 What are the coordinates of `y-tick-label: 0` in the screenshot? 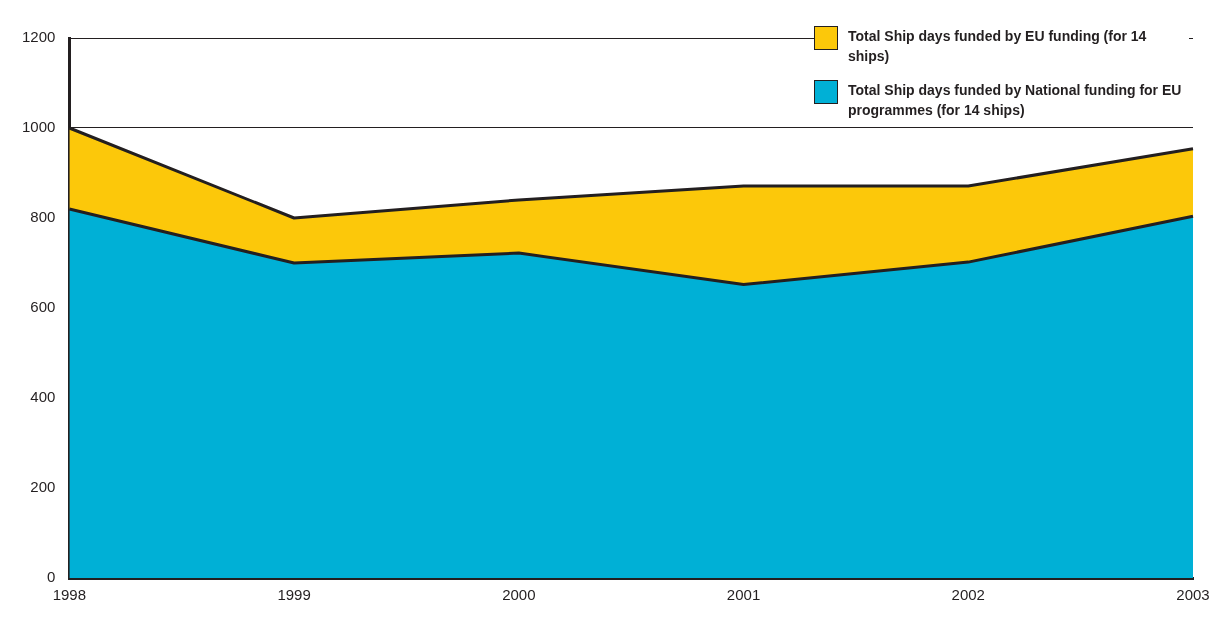 It's located at (51, 577).